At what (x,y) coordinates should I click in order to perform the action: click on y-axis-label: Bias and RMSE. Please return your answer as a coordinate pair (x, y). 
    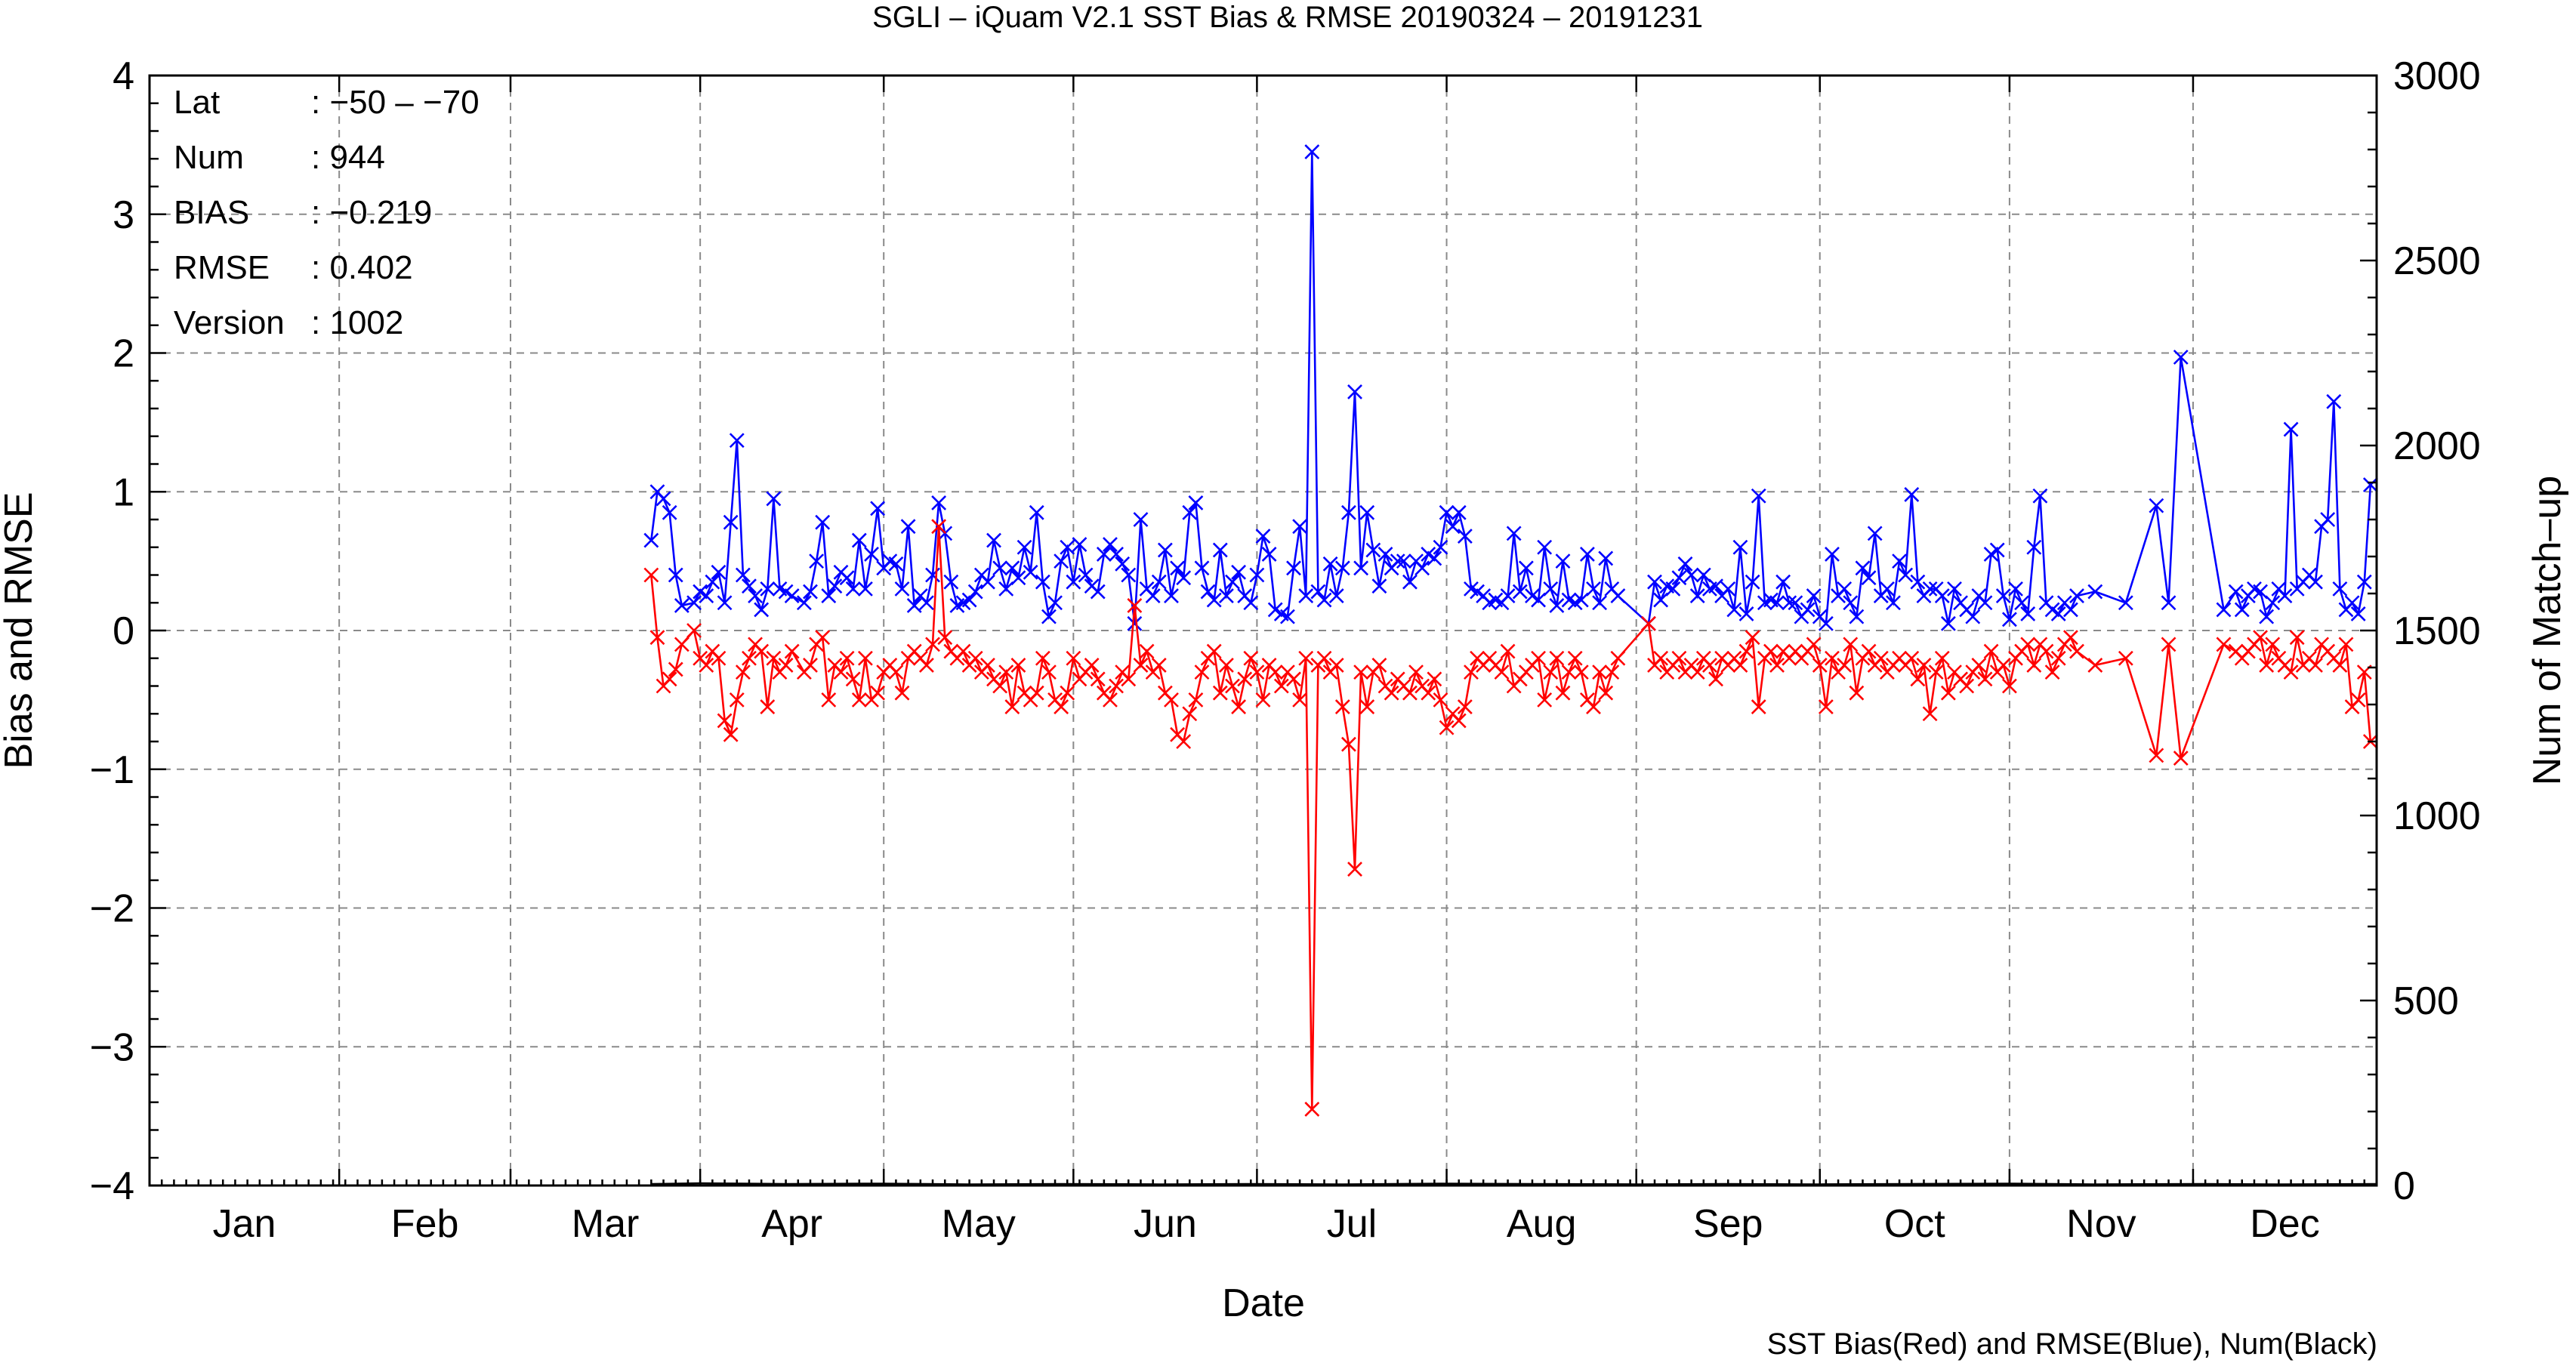
    Looking at the image, I should click on (20, 630).